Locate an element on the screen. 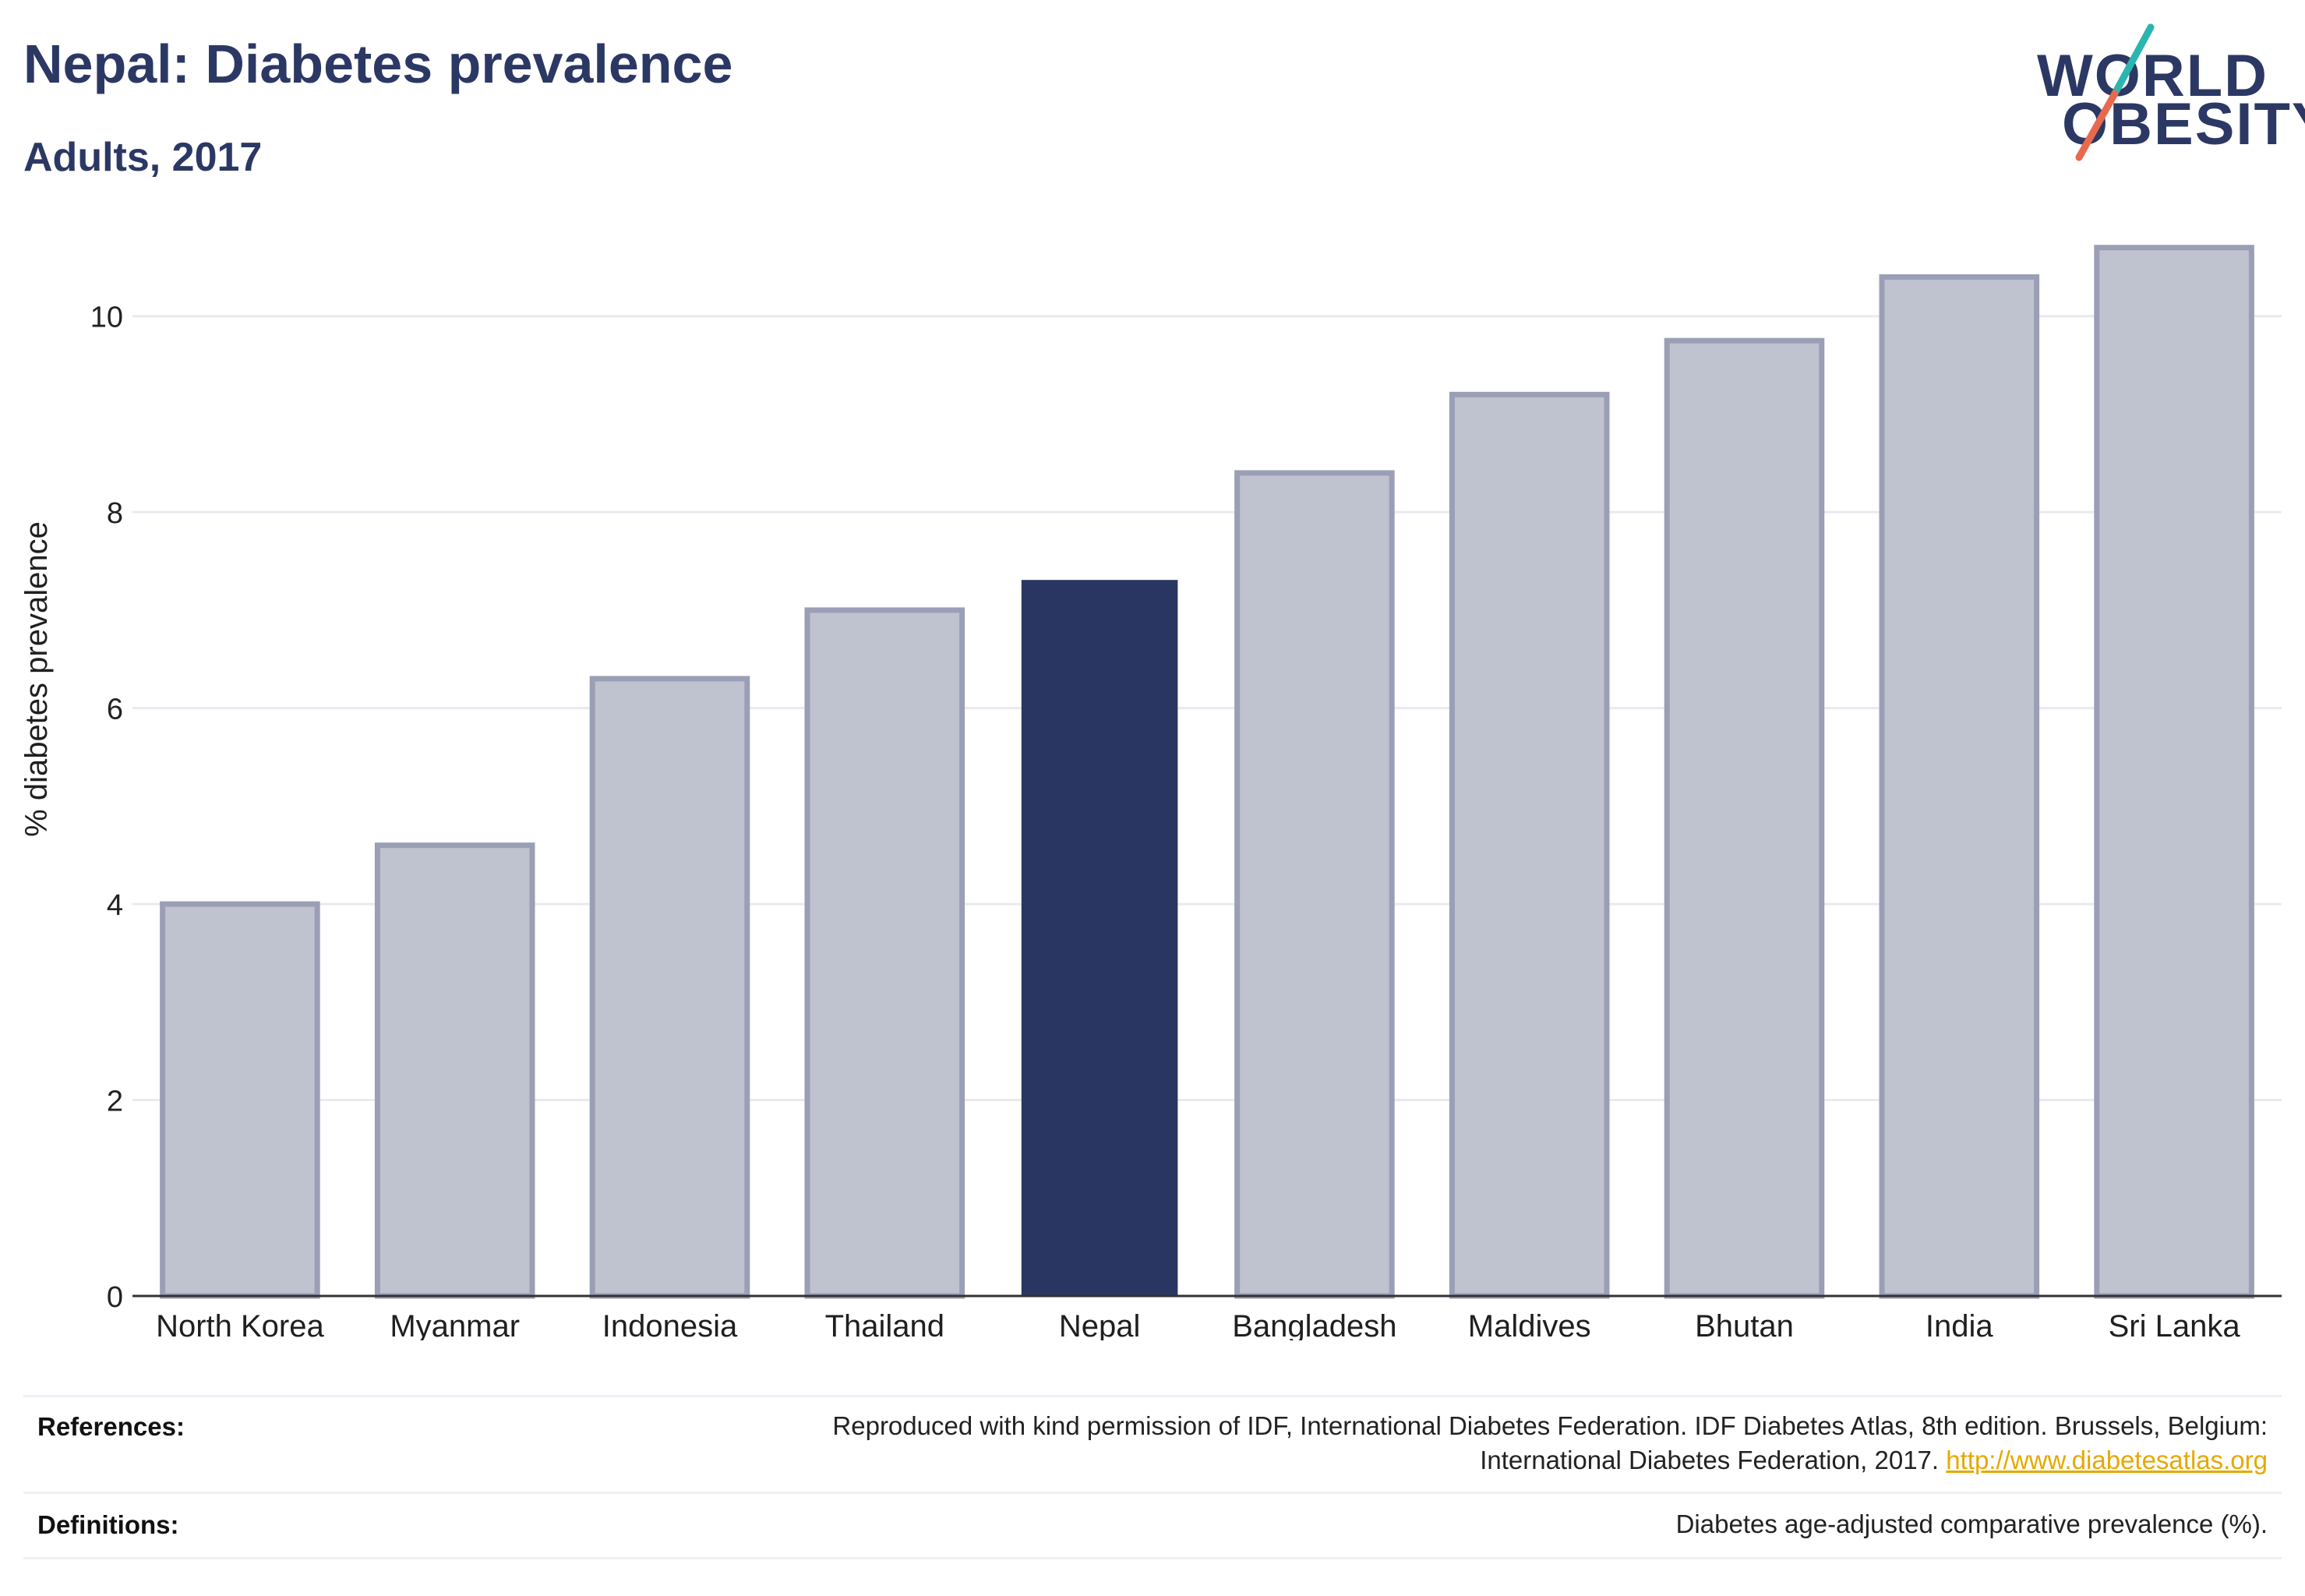 Image resolution: width=2305 pixels, height=1596 pixels. bar-india is located at coordinates (1959, 786).